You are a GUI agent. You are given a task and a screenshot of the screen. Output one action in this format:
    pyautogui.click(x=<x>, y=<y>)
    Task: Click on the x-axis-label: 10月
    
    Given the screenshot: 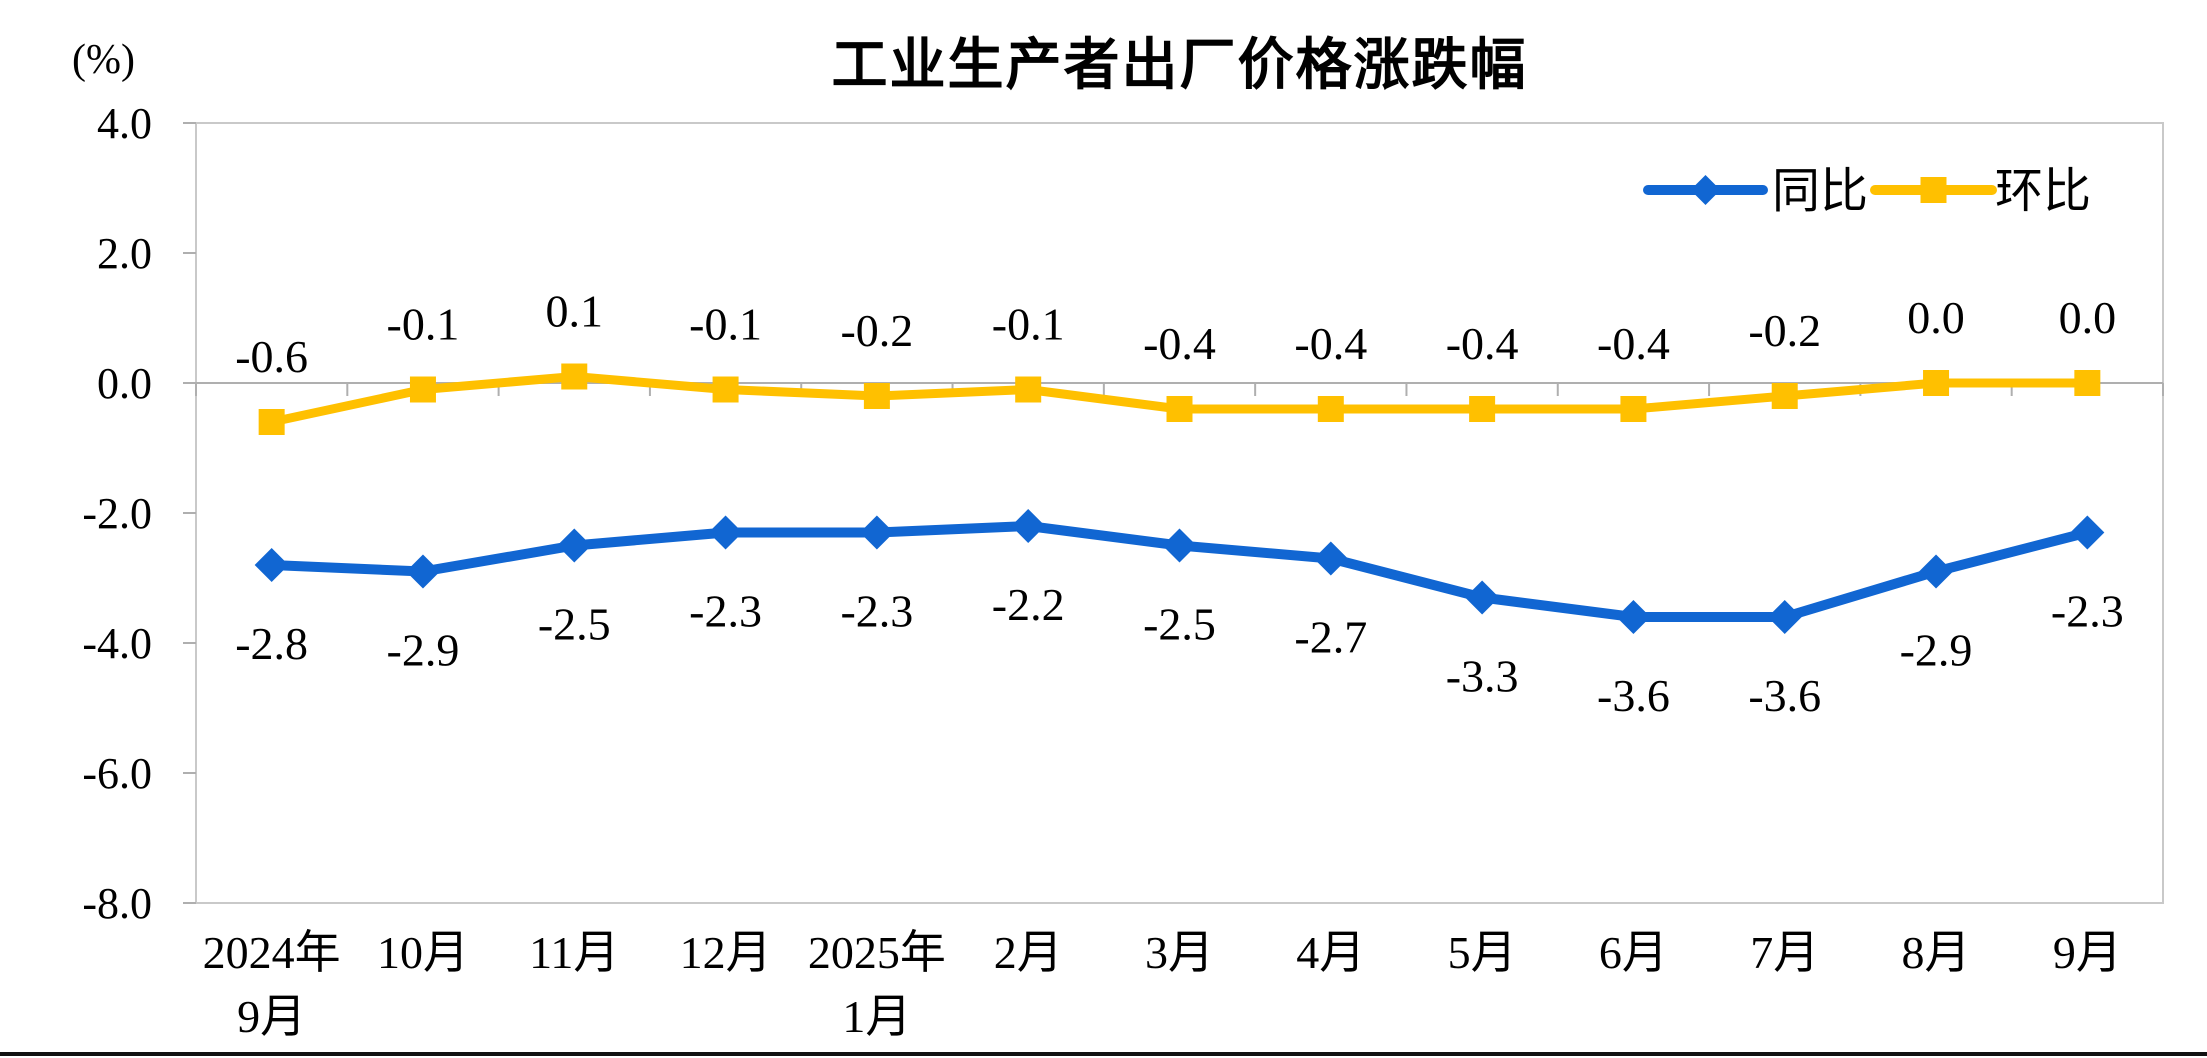 What is the action you would take?
    pyautogui.click(x=423, y=952)
    